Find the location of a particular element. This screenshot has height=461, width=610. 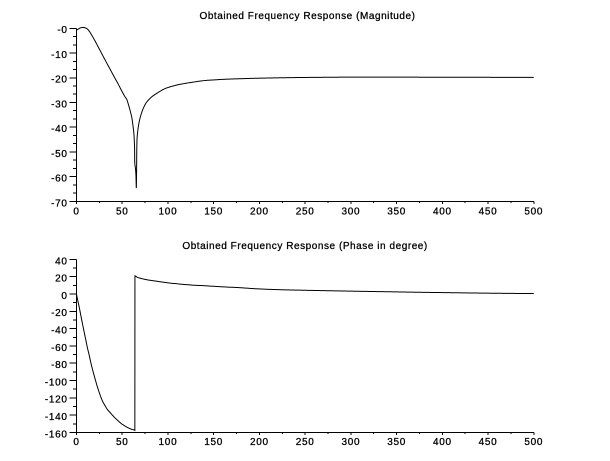

svg-text: -50 is located at coordinates (59, 154).